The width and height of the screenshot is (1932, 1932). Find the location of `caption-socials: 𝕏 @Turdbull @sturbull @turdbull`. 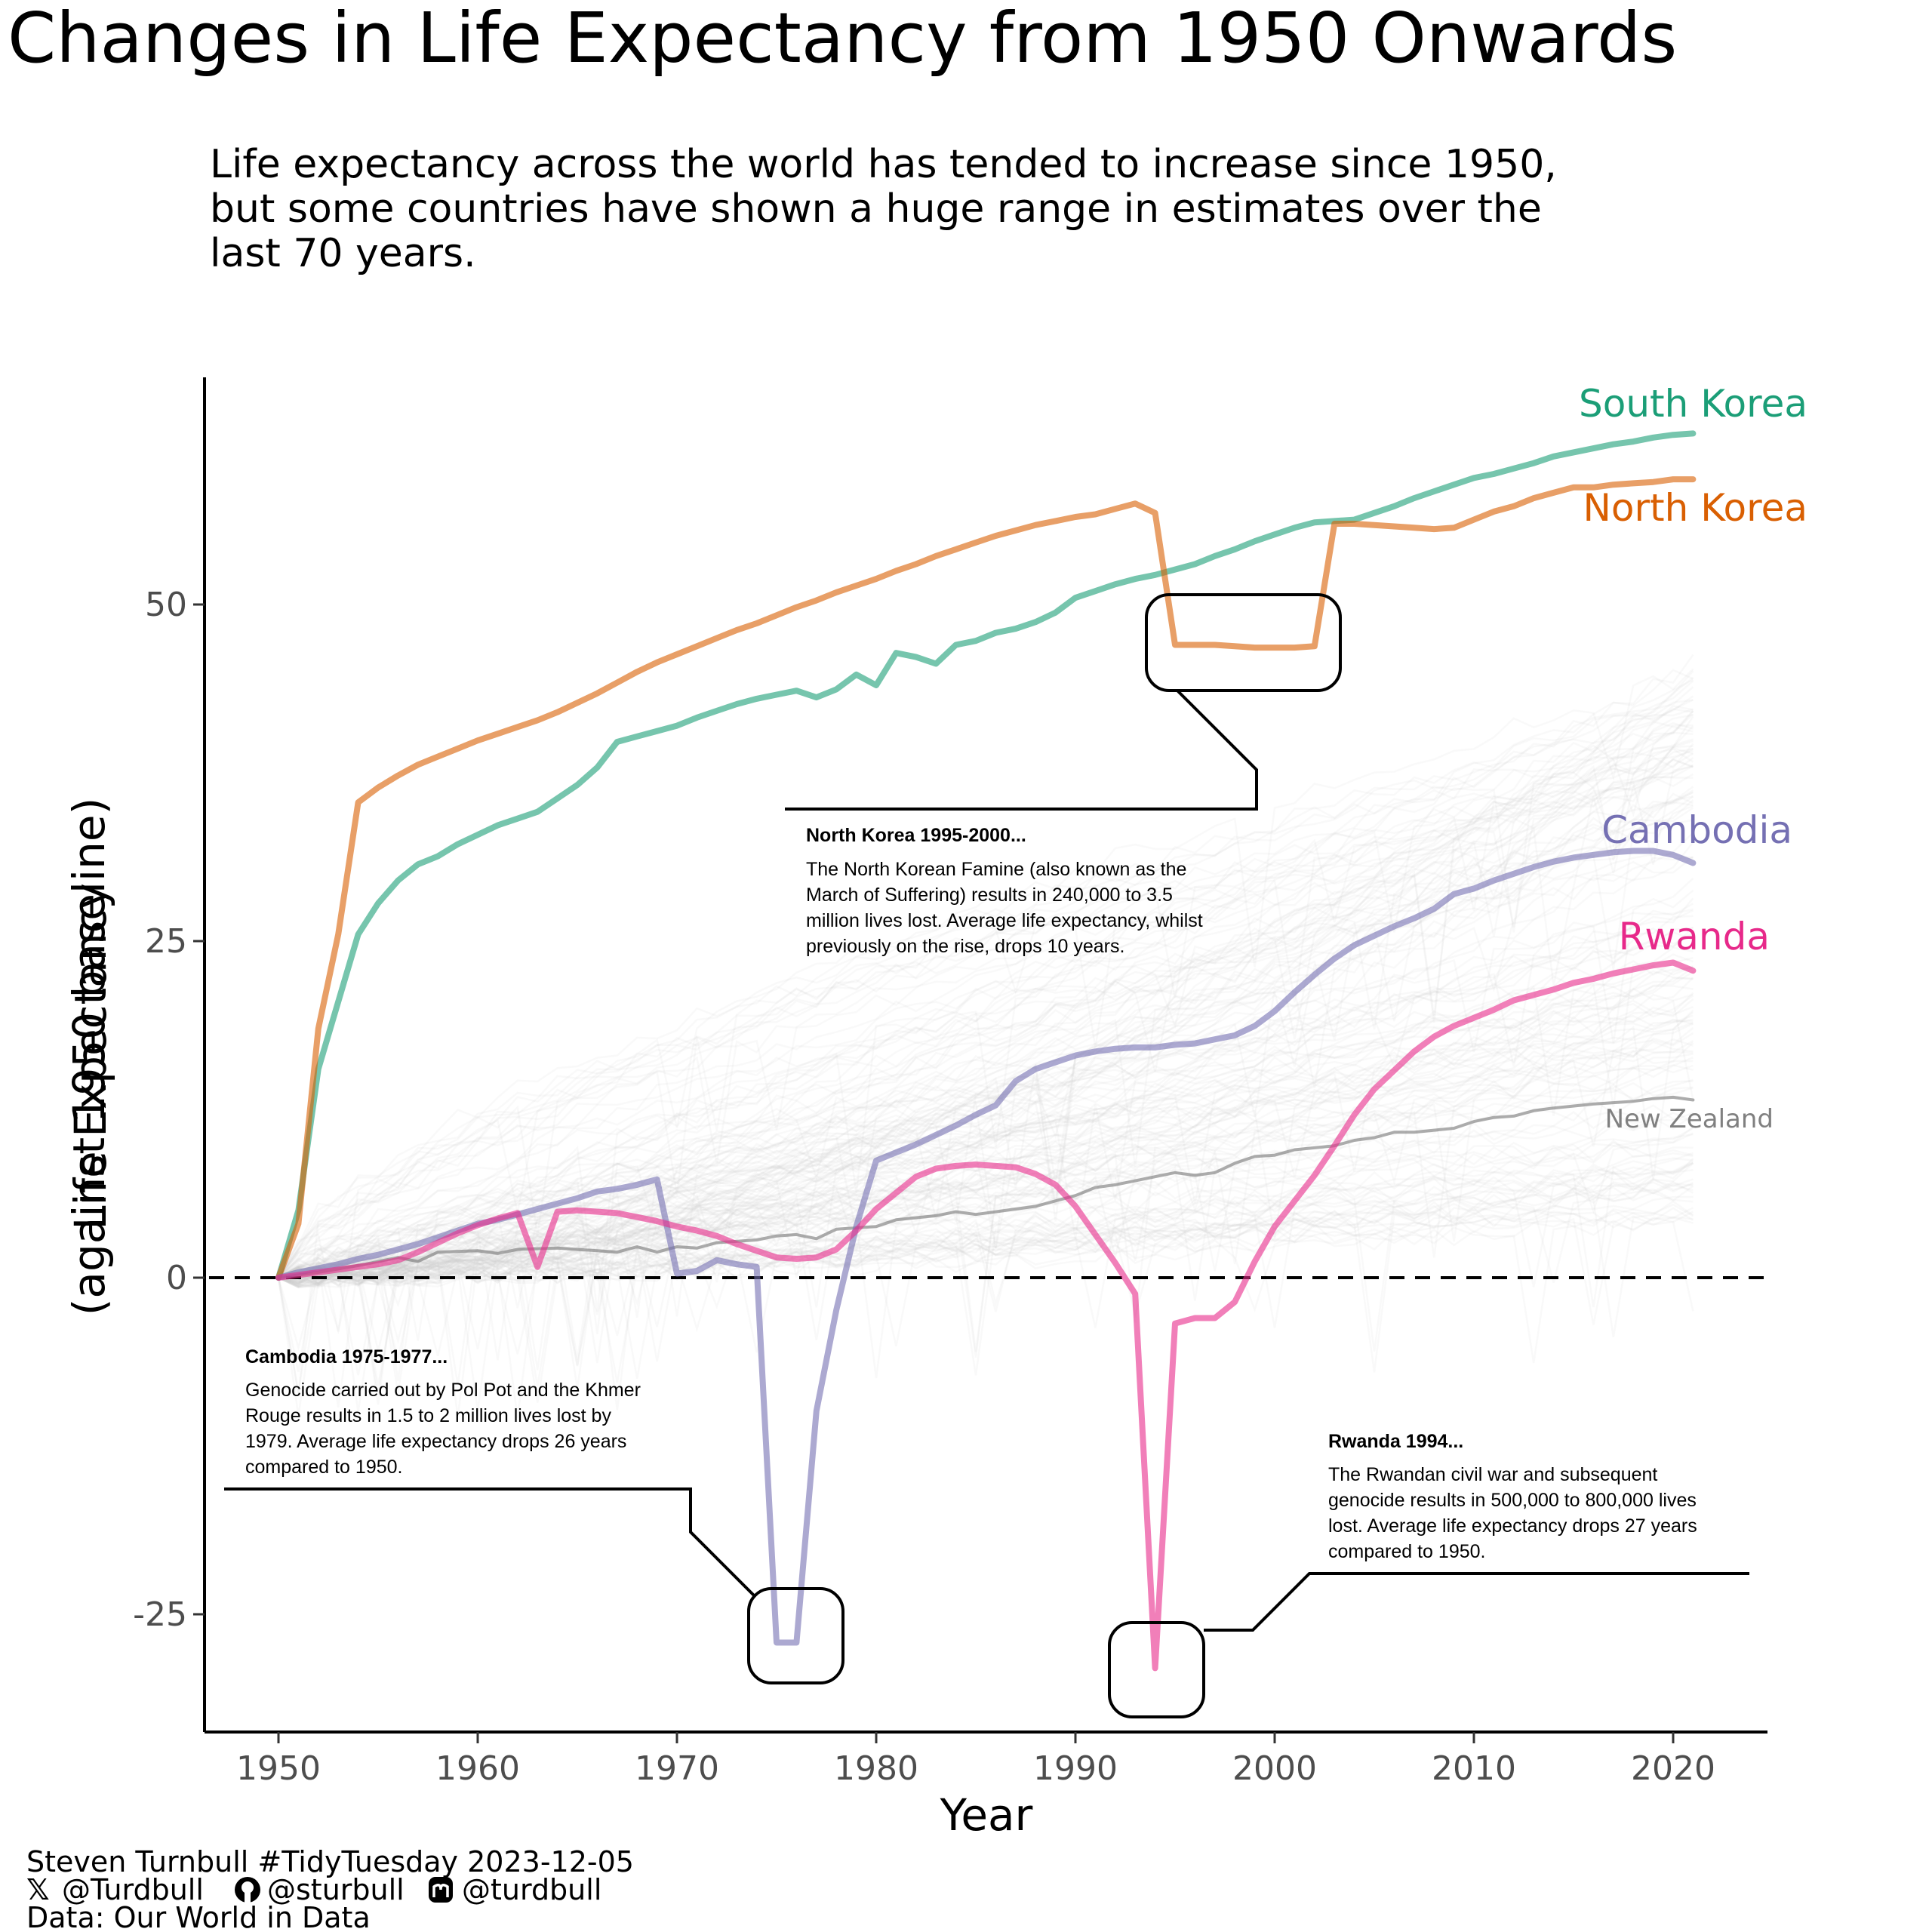

caption-socials: 𝕏 @Turdbull @sturbull @turdbull is located at coordinates (313, 1889).